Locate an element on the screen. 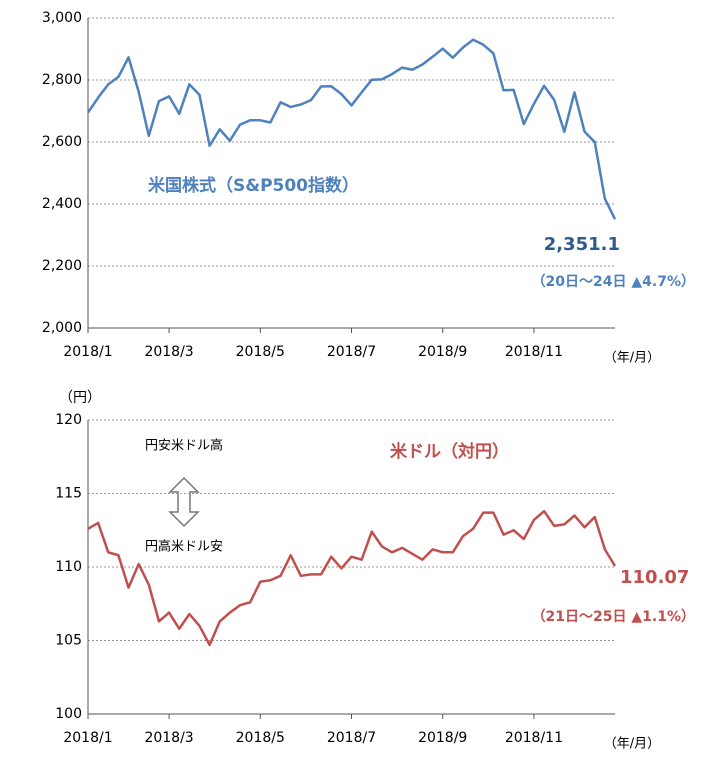 The width and height of the screenshot is (713, 759). y-tick-label: 120 is located at coordinates (68, 420).